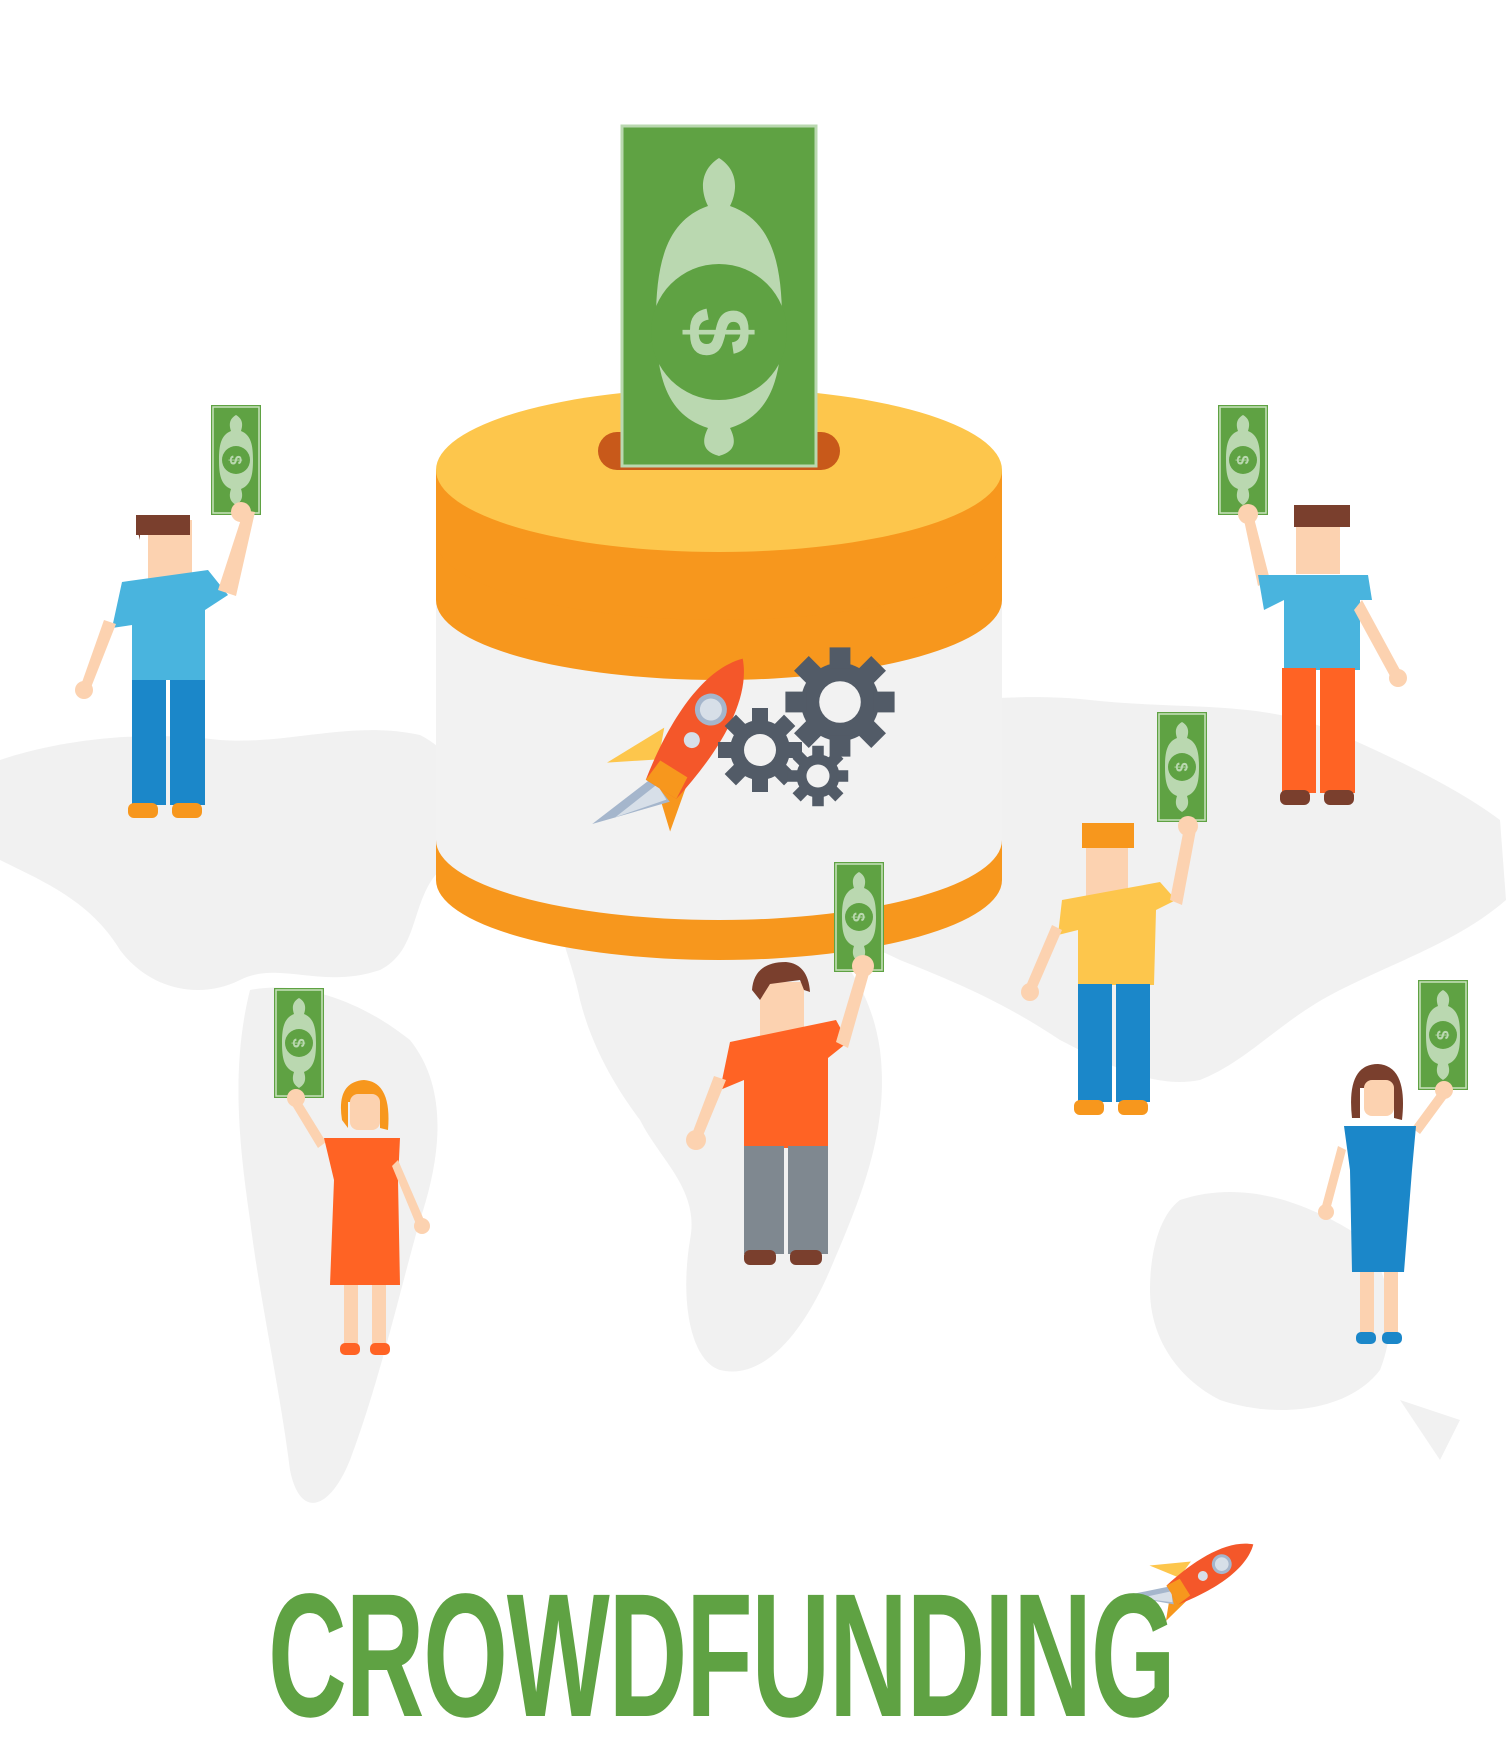 The image size is (1506, 1759). What do you see at coordinates (722, 1656) in the screenshot?
I see `page-title: CROWDFUNDING` at bounding box center [722, 1656].